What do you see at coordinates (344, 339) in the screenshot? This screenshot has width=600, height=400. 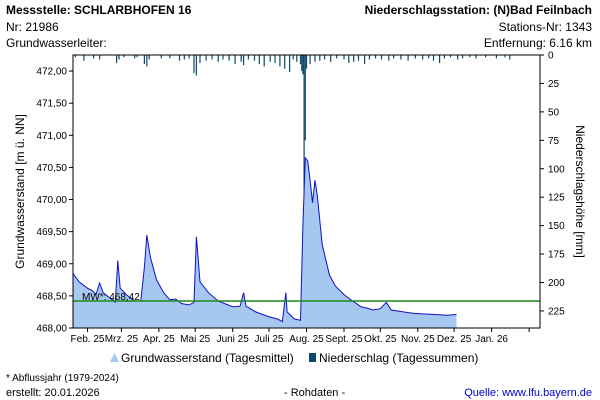 I see `x-tick-label: Sept. 25` at bounding box center [344, 339].